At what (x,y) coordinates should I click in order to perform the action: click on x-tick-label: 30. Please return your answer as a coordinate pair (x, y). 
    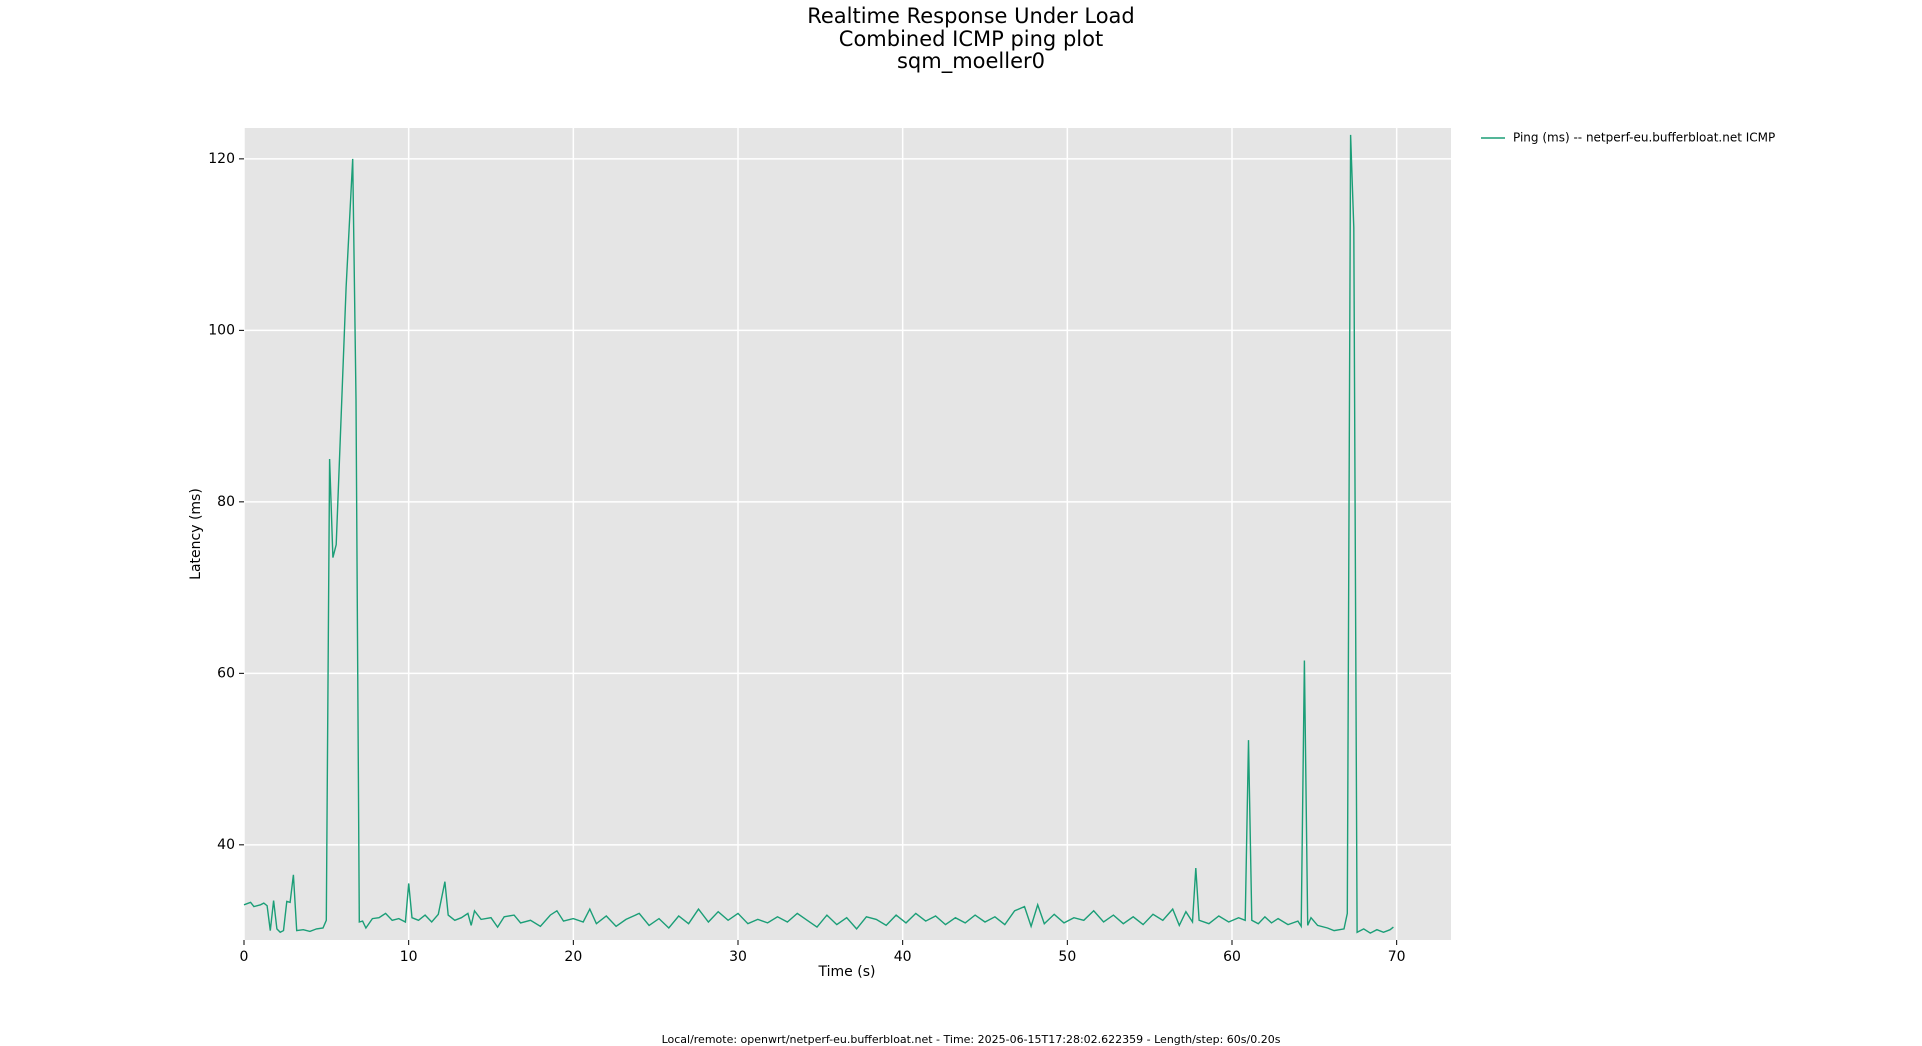
    Looking at the image, I should click on (738, 957).